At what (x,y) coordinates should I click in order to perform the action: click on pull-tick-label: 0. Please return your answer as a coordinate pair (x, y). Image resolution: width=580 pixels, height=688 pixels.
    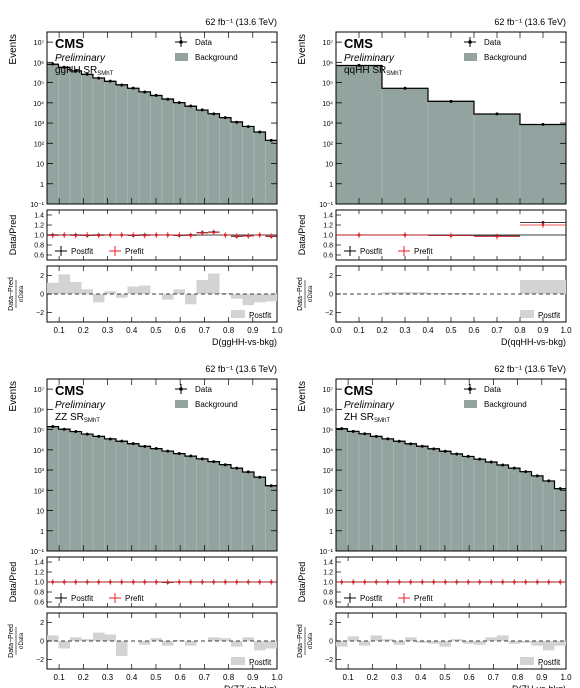
    Looking at the image, I should click on (331, 642).